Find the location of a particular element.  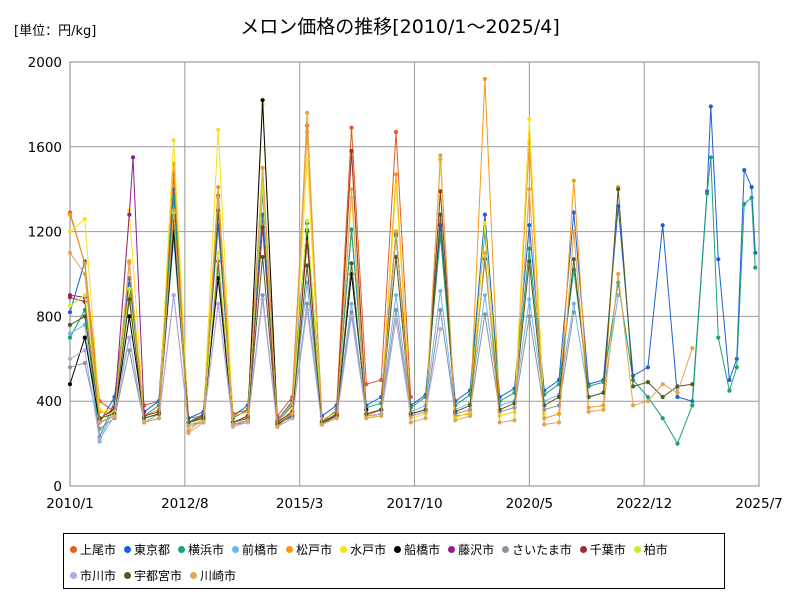

legend-label: 松戸市 is located at coordinates (314, 549).